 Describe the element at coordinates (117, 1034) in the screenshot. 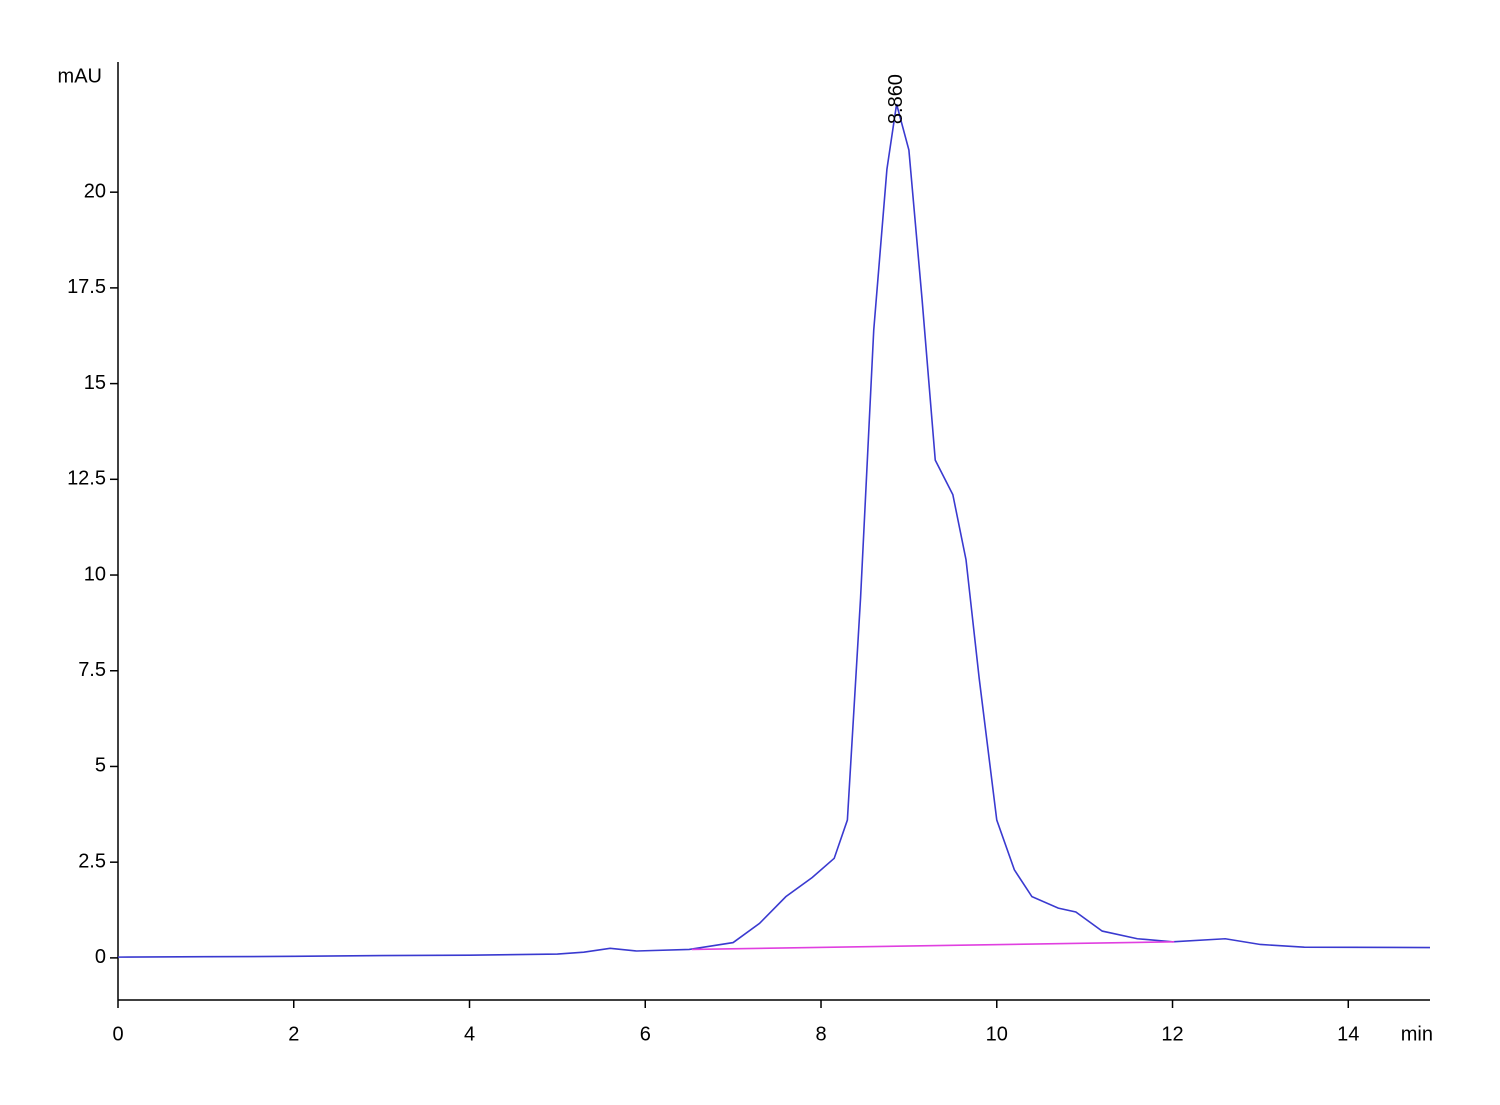

I see `x-tick-label: 0` at that location.